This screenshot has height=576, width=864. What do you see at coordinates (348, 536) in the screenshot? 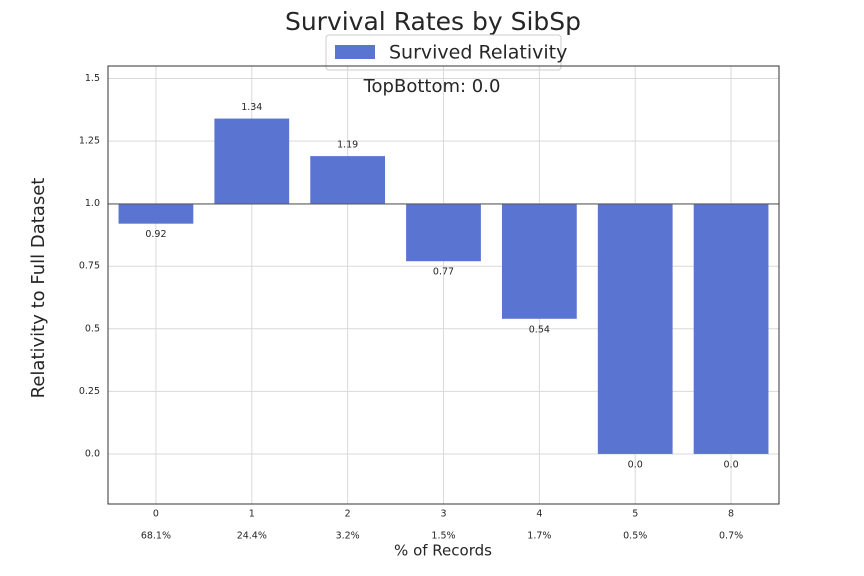
I see `record-pct-label: 3.2%` at bounding box center [348, 536].